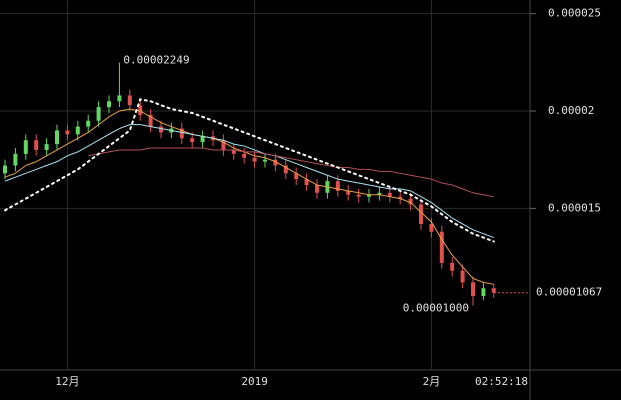 The width and height of the screenshot is (621, 400). What do you see at coordinates (254, 381) in the screenshot?
I see `x-tick-label: 2019` at bounding box center [254, 381].